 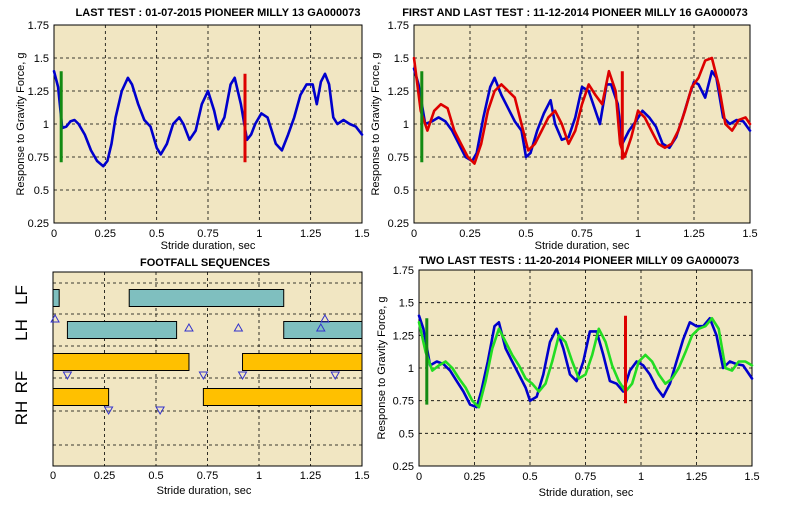 What do you see at coordinates (21, 295) in the screenshot?
I see `row-label-lf: LF` at bounding box center [21, 295].